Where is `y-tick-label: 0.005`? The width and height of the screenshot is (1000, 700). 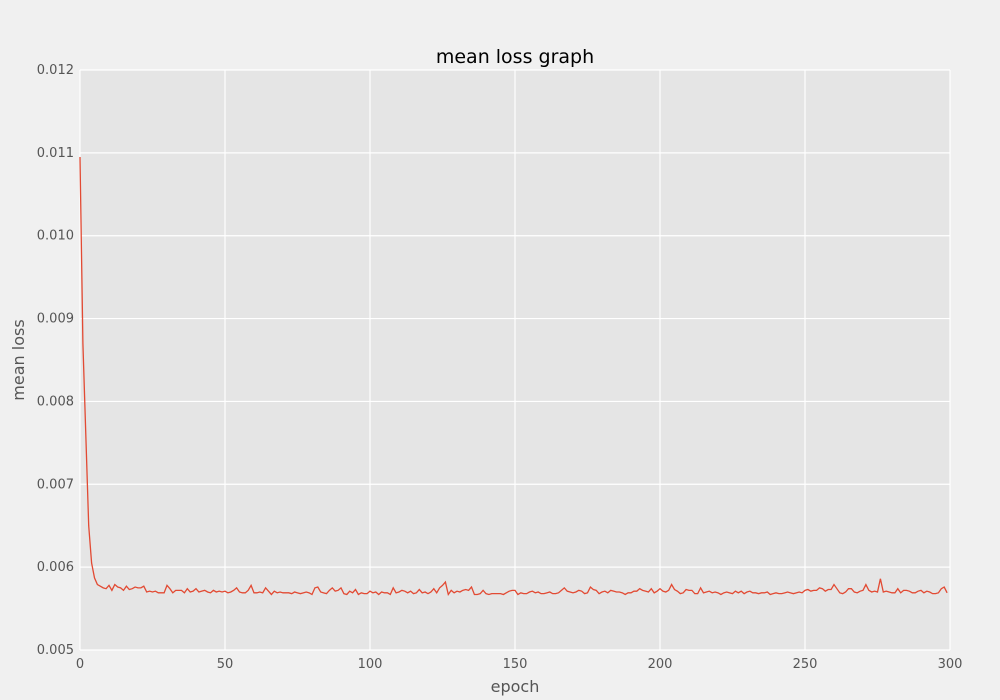 y-tick-label: 0.005 is located at coordinates (55, 650).